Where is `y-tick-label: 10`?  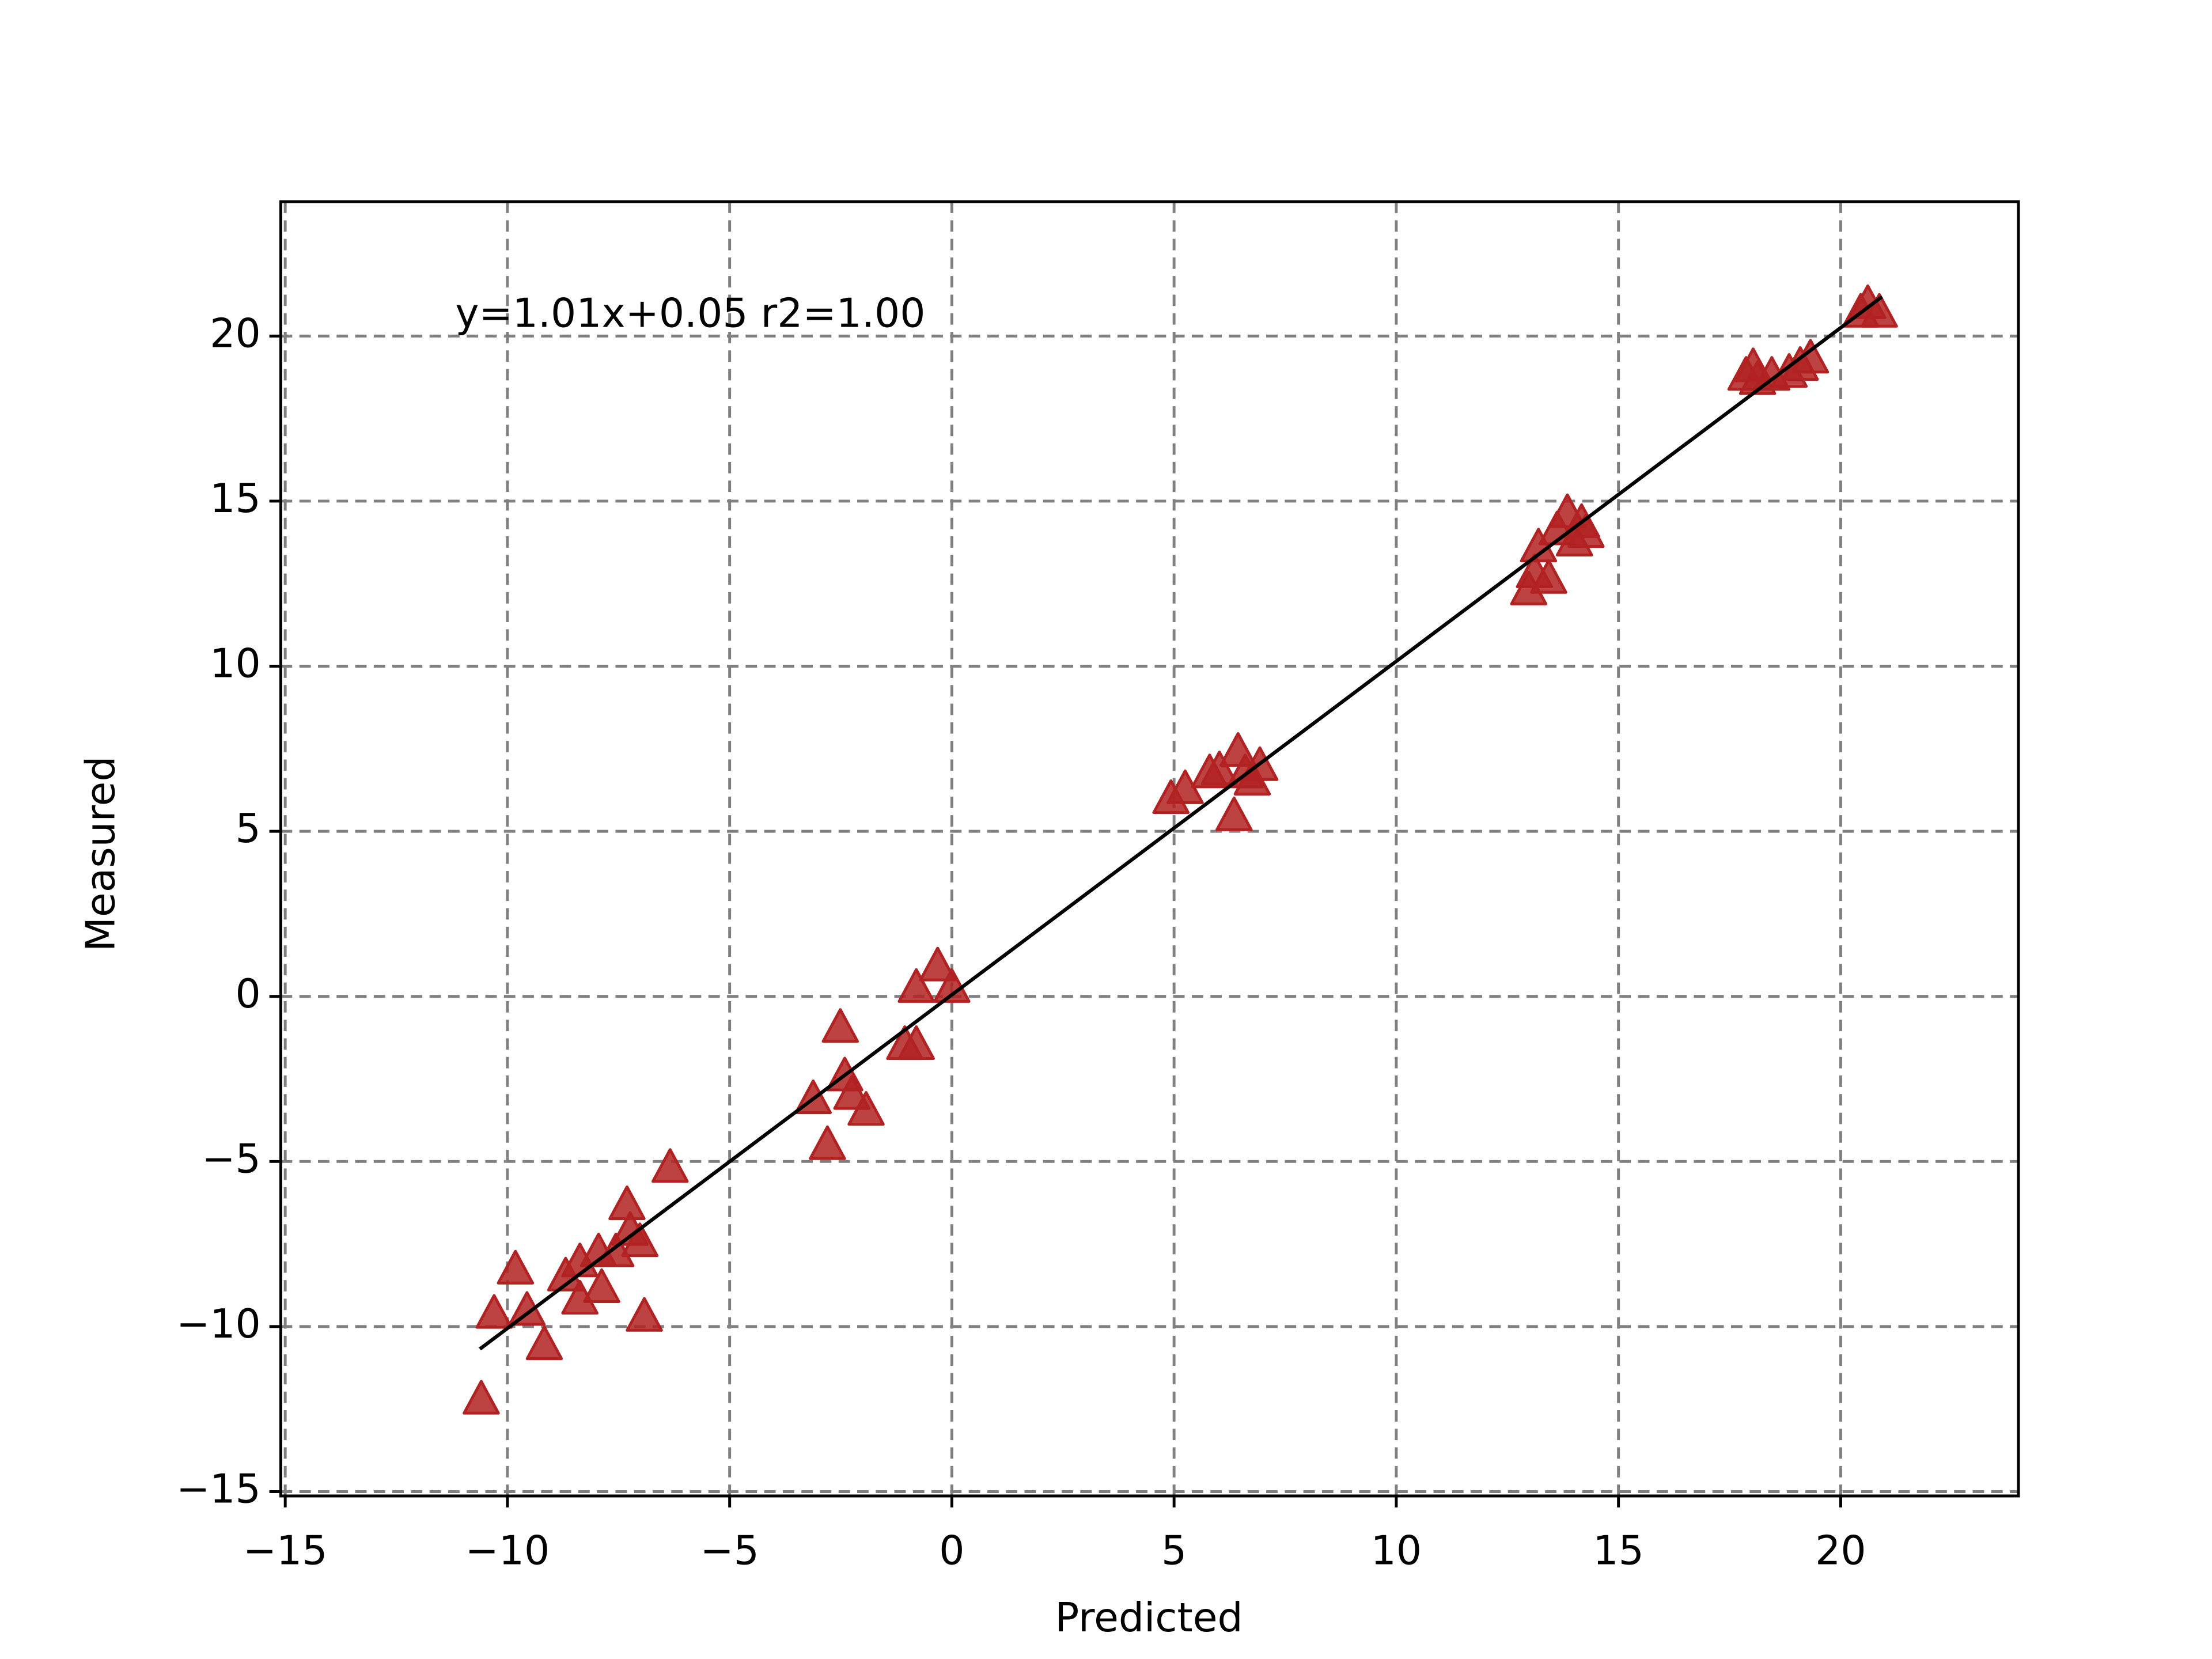
y-tick-label: 10 is located at coordinates (235, 664).